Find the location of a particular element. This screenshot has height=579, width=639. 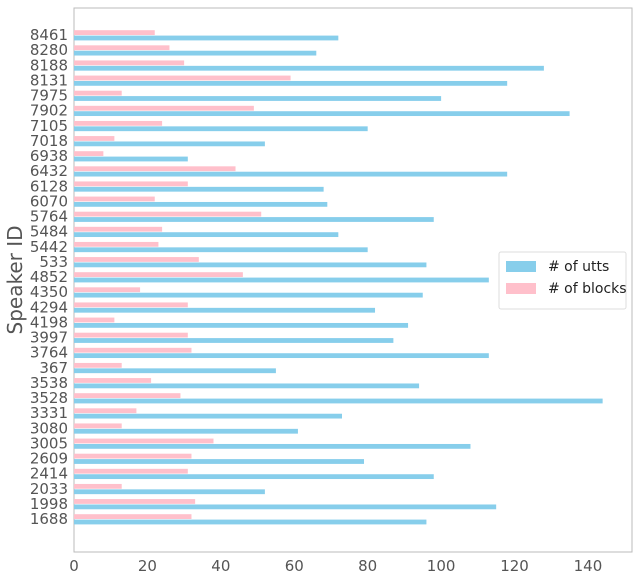

y-tick-label-5442: 5442 is located at coordinates (49, 247).